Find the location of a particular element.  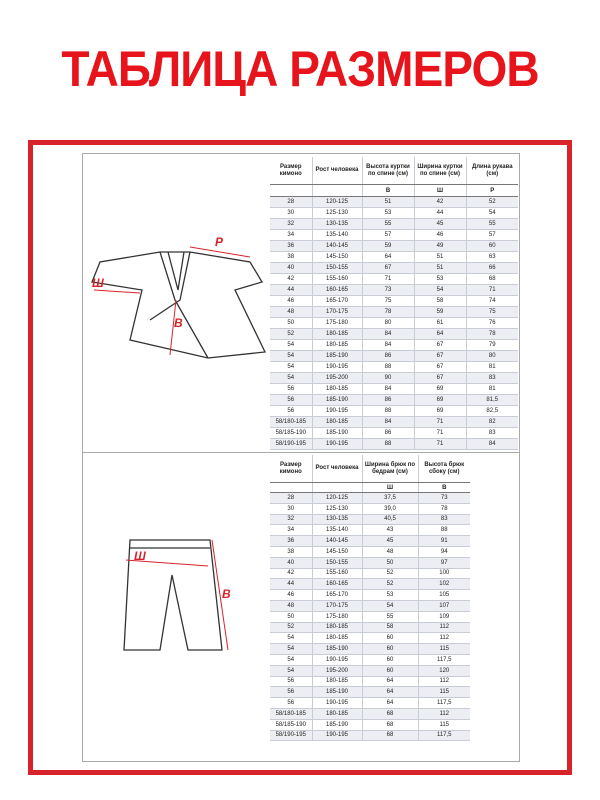

cell: 109 is located at coordinates (443, 617).